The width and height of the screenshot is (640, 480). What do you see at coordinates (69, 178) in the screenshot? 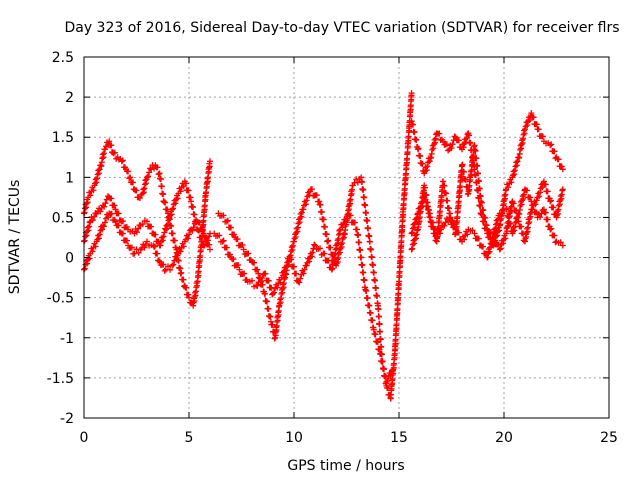
I see `y-tick-label: 1` at bounding box center [69, 178].